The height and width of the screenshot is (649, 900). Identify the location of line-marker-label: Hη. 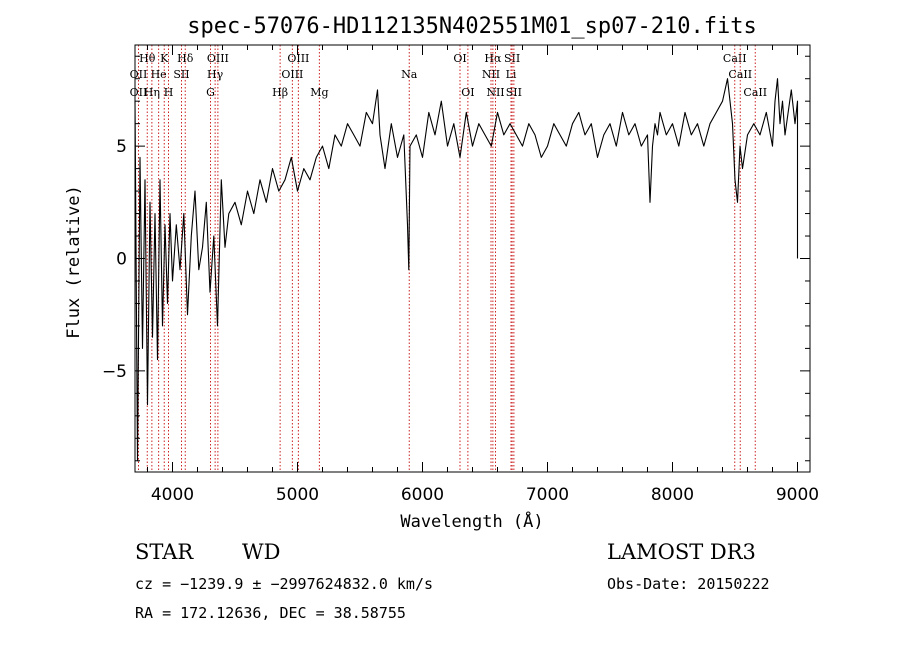
(152, 92).